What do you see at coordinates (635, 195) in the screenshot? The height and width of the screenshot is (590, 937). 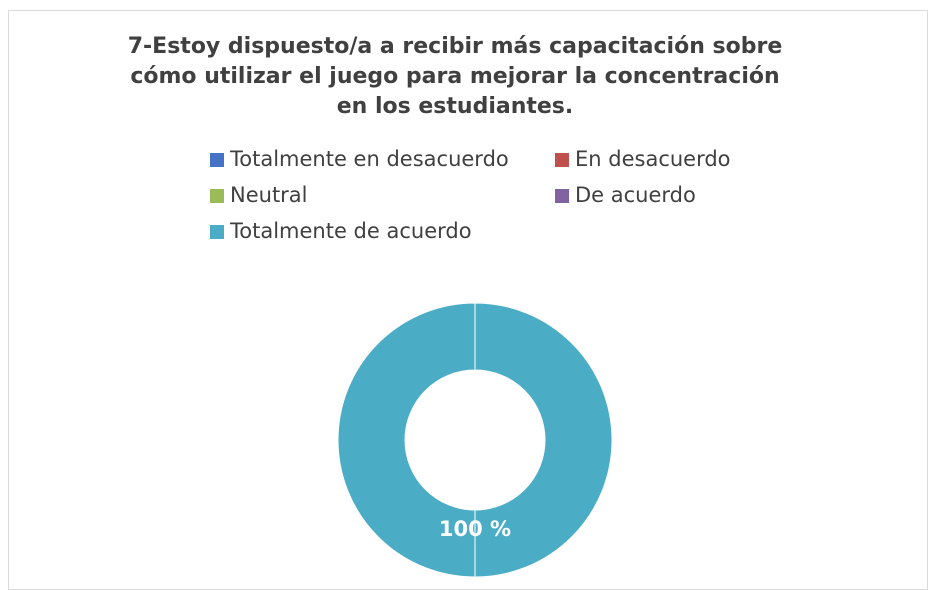 I see `legend-label: De acuerdo` at bounding box center [635, 195].